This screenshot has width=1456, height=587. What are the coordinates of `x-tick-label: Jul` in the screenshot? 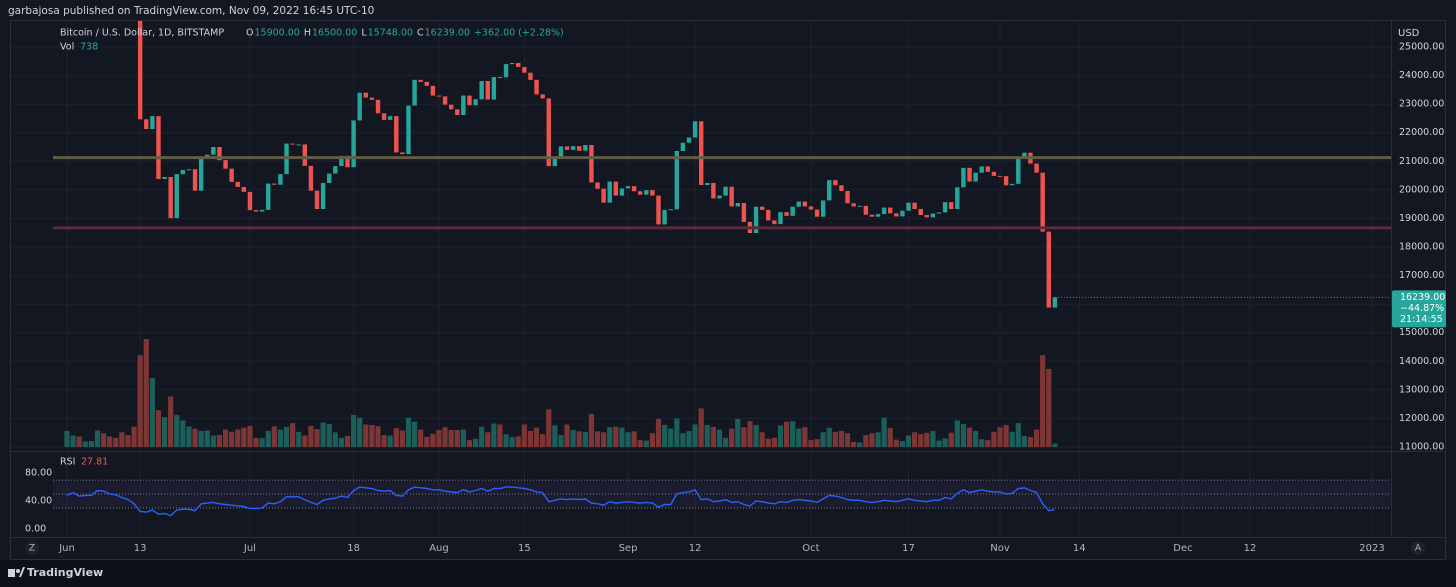 It's located at (249, 548).